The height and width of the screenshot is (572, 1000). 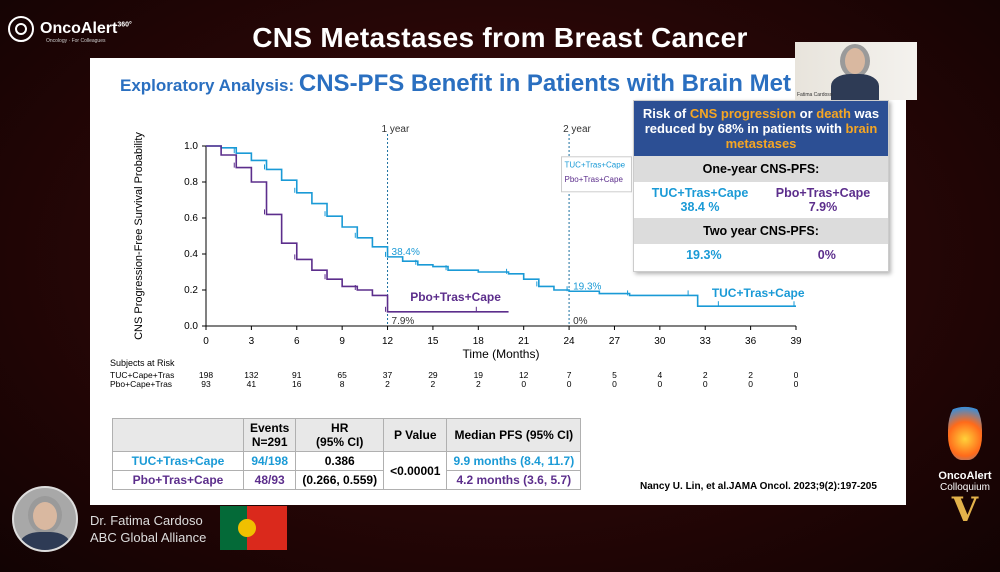 What do you see at coordinates (45, 519) in the screenshot?
I see `avatar` at bounding box center [45, 519].